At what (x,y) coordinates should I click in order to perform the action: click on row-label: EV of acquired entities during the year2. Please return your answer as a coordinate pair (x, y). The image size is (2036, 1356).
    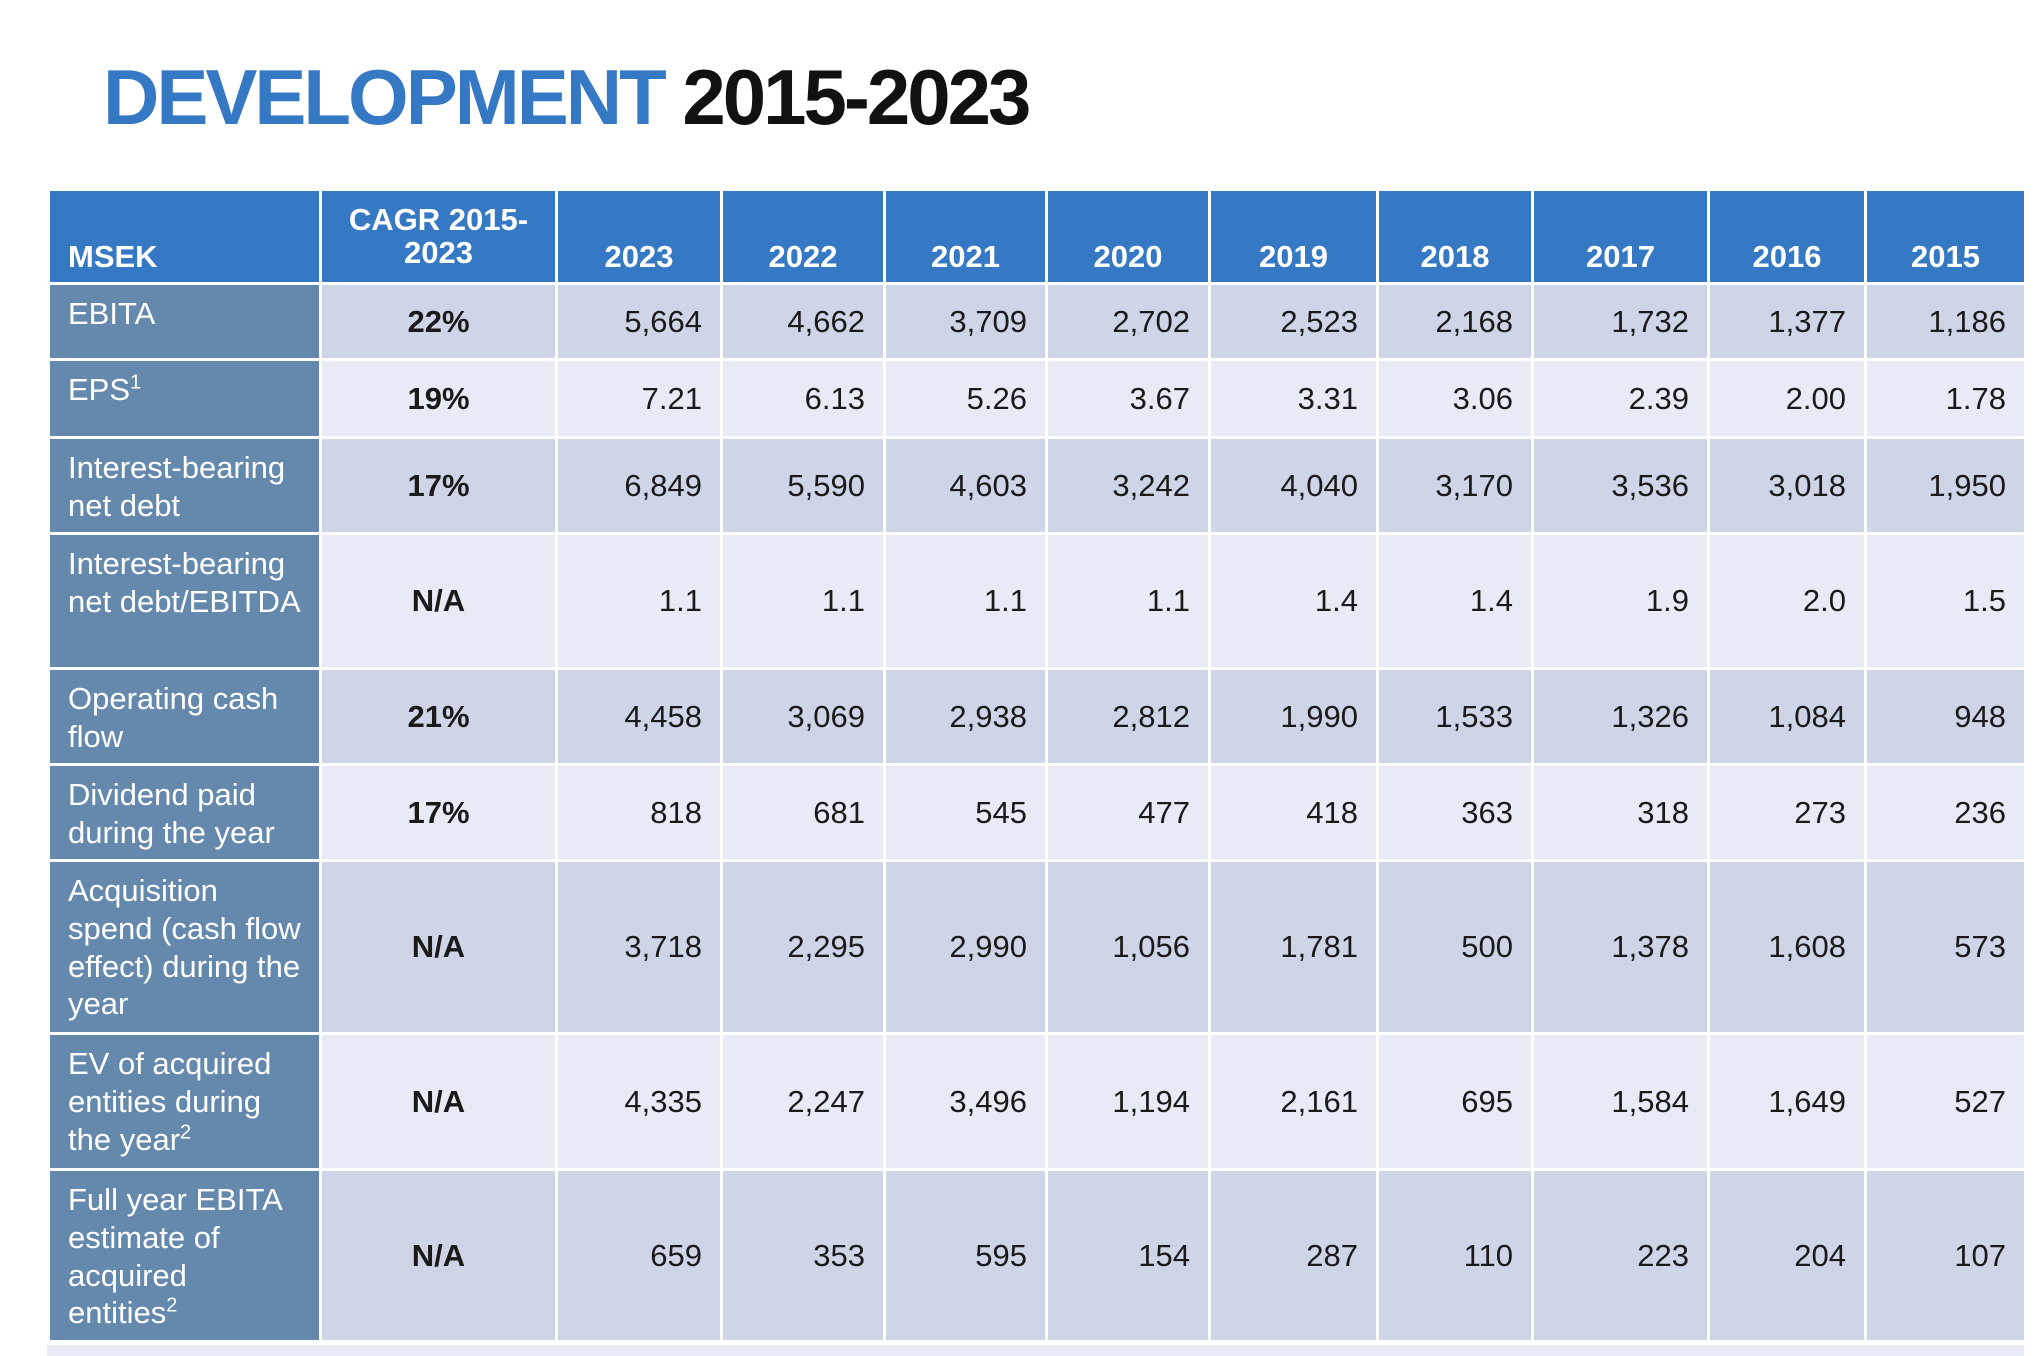
    Looking at the image, I should click on (184, 1101).